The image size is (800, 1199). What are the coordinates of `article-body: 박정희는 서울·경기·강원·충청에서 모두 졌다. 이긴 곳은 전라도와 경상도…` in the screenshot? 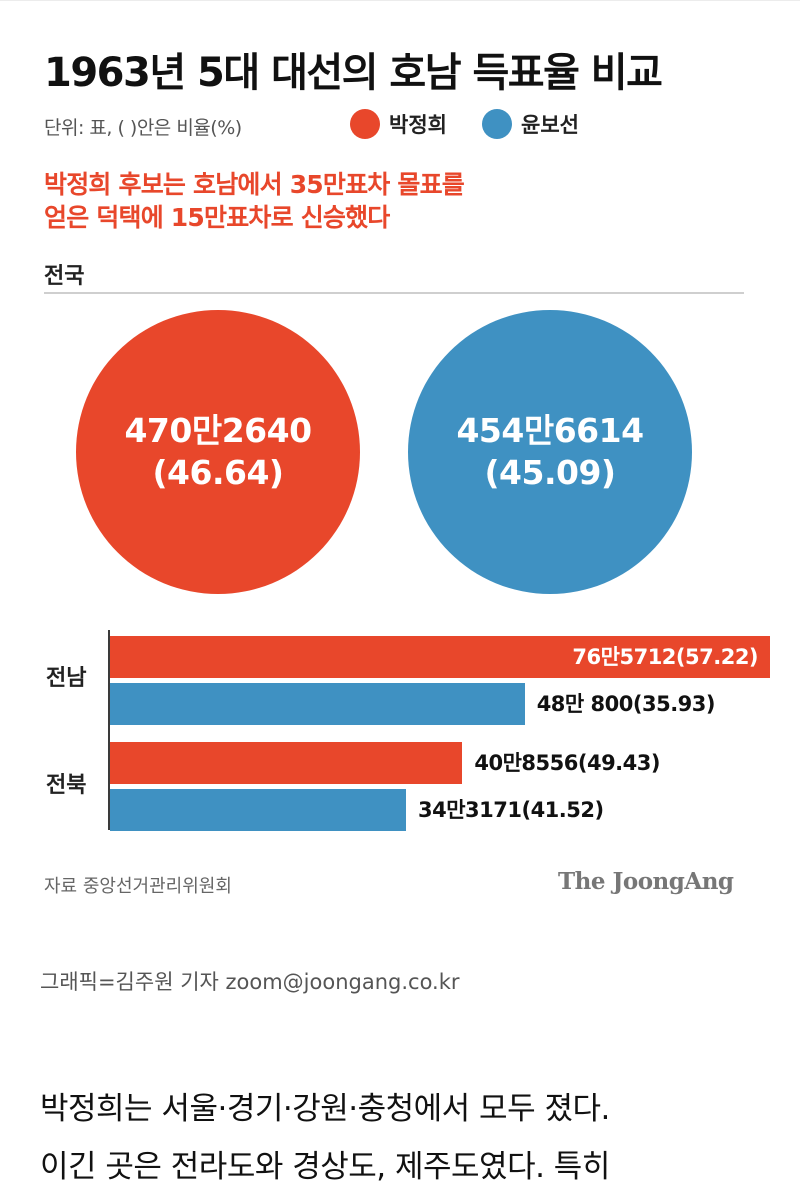 It's located at (400, 1138).